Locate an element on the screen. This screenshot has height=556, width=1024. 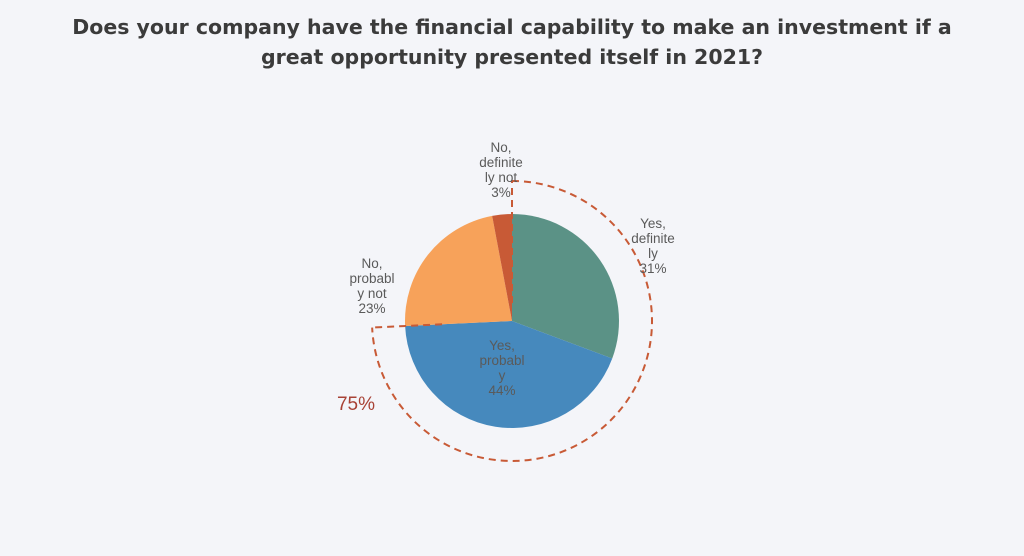
callout-label: 75% is located at coordinates (356, 404).